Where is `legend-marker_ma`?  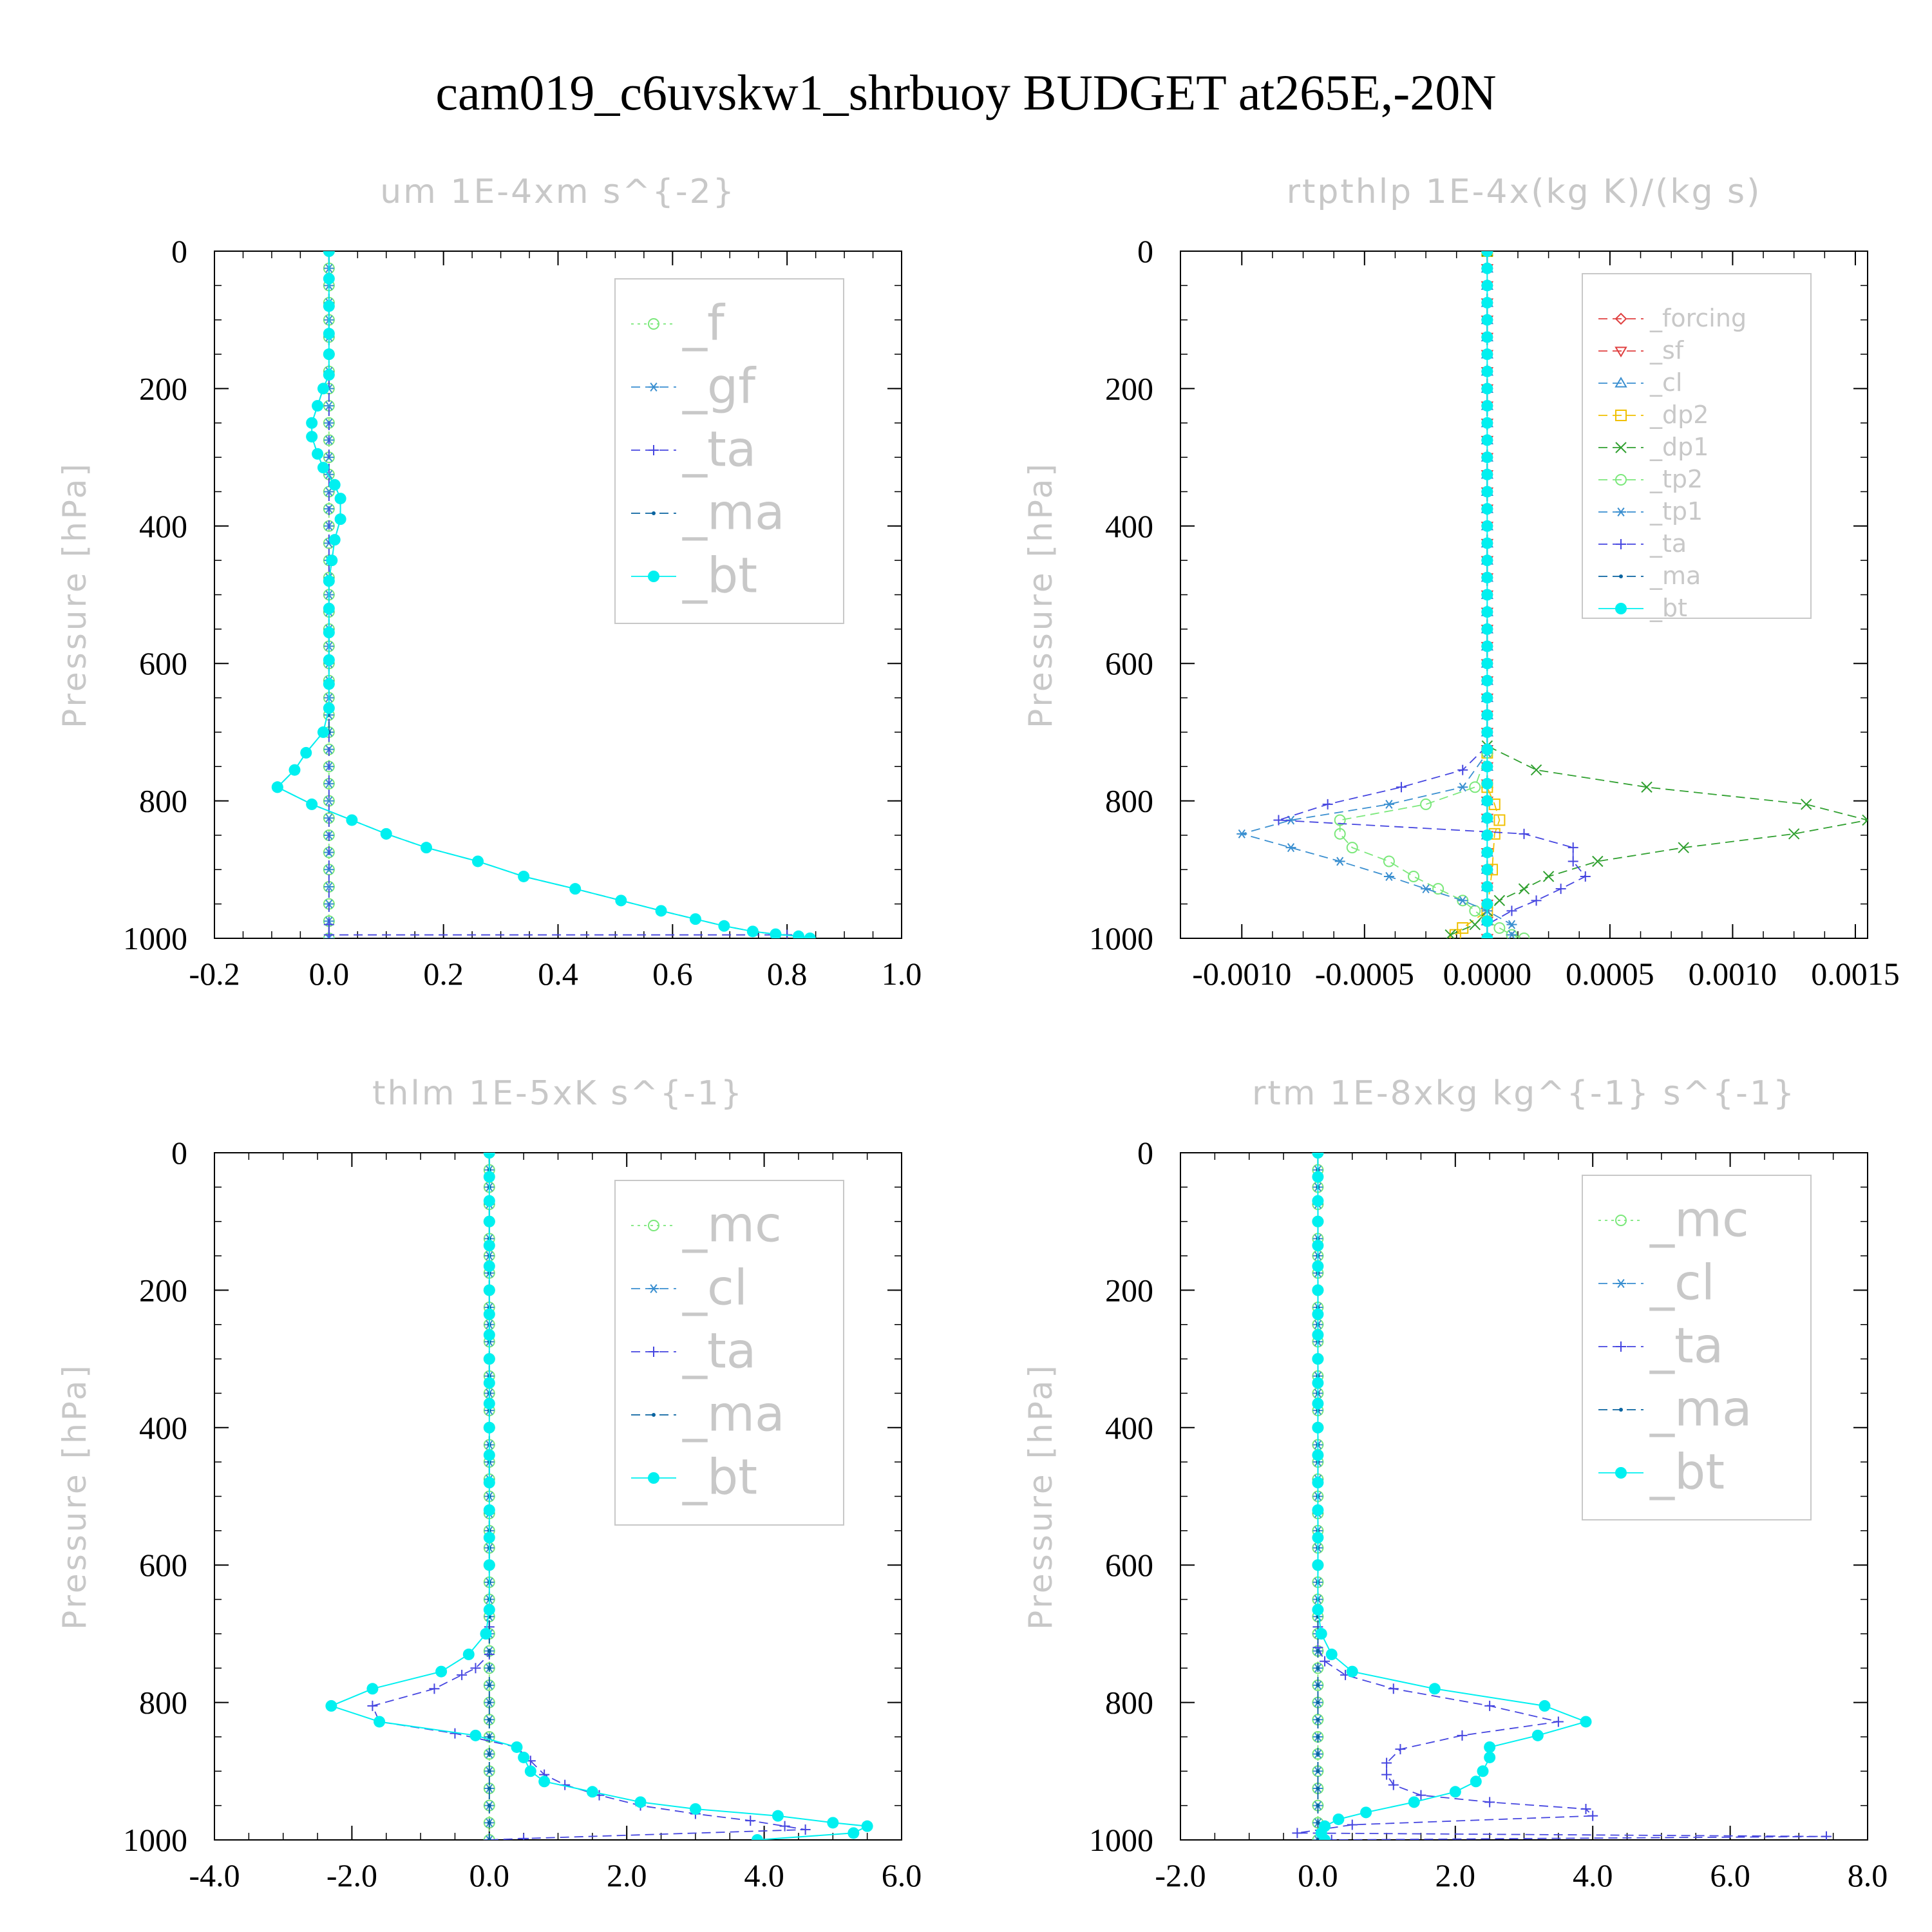 legend-marker_ma is located at coordinates (1621, 576).